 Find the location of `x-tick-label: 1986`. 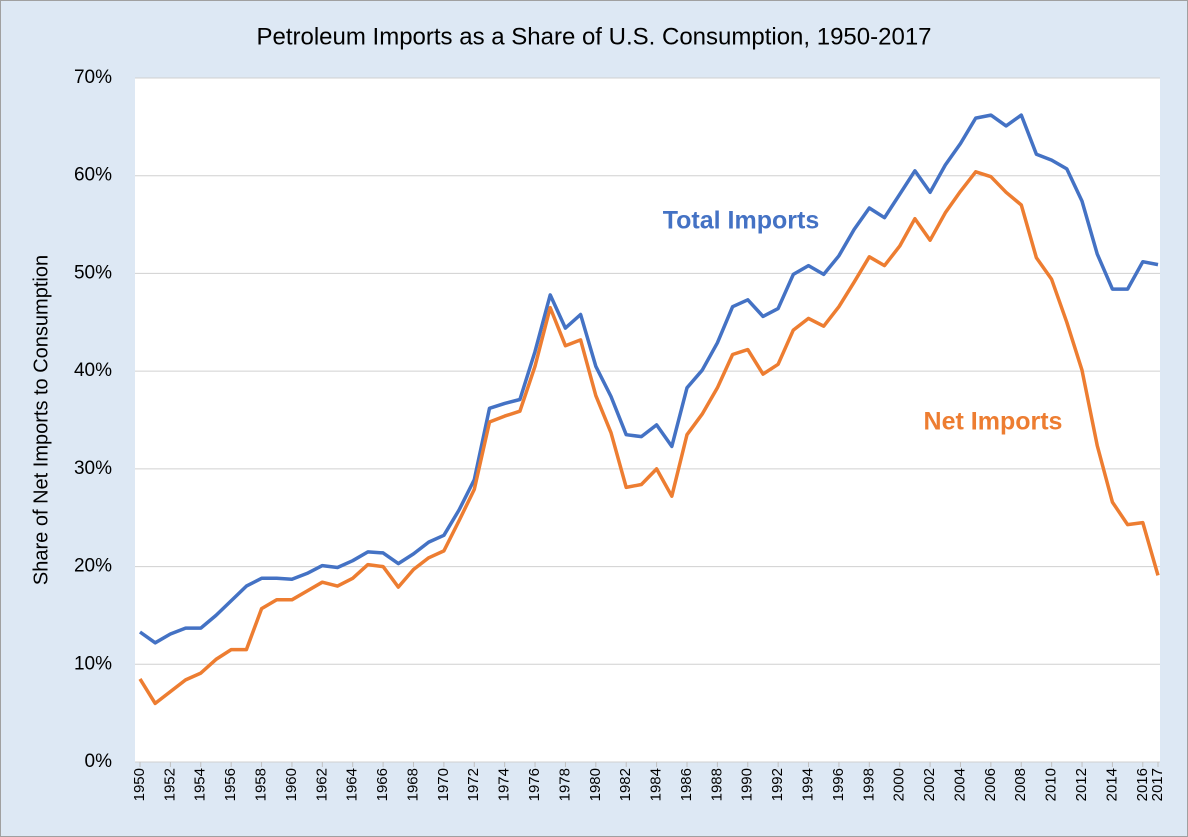

x-tick-label: 1986 is located at coordinates (686, 784).